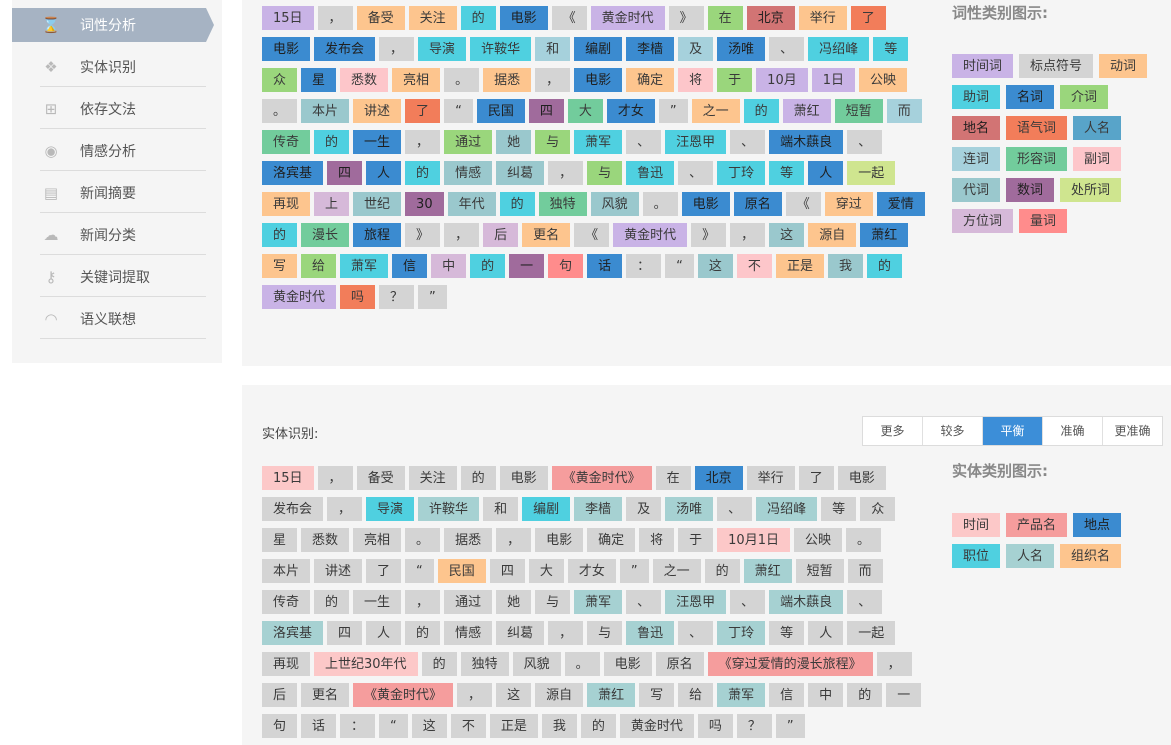 This screenshot has height=745, width=1171. Describe the element at coordinates (569, 18) in the screenshot. I see `pos-token: 《` at that location.